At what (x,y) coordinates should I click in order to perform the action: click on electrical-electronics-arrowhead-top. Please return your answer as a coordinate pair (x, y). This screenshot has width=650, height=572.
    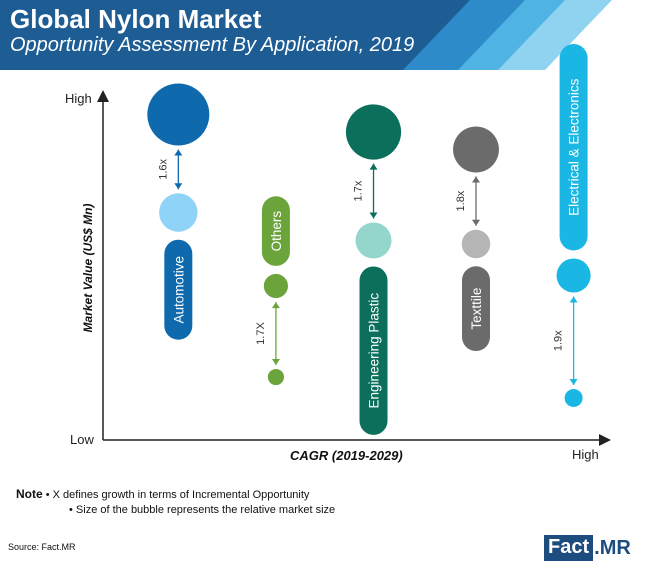
    Looking at the image, I should click on (573, 299).